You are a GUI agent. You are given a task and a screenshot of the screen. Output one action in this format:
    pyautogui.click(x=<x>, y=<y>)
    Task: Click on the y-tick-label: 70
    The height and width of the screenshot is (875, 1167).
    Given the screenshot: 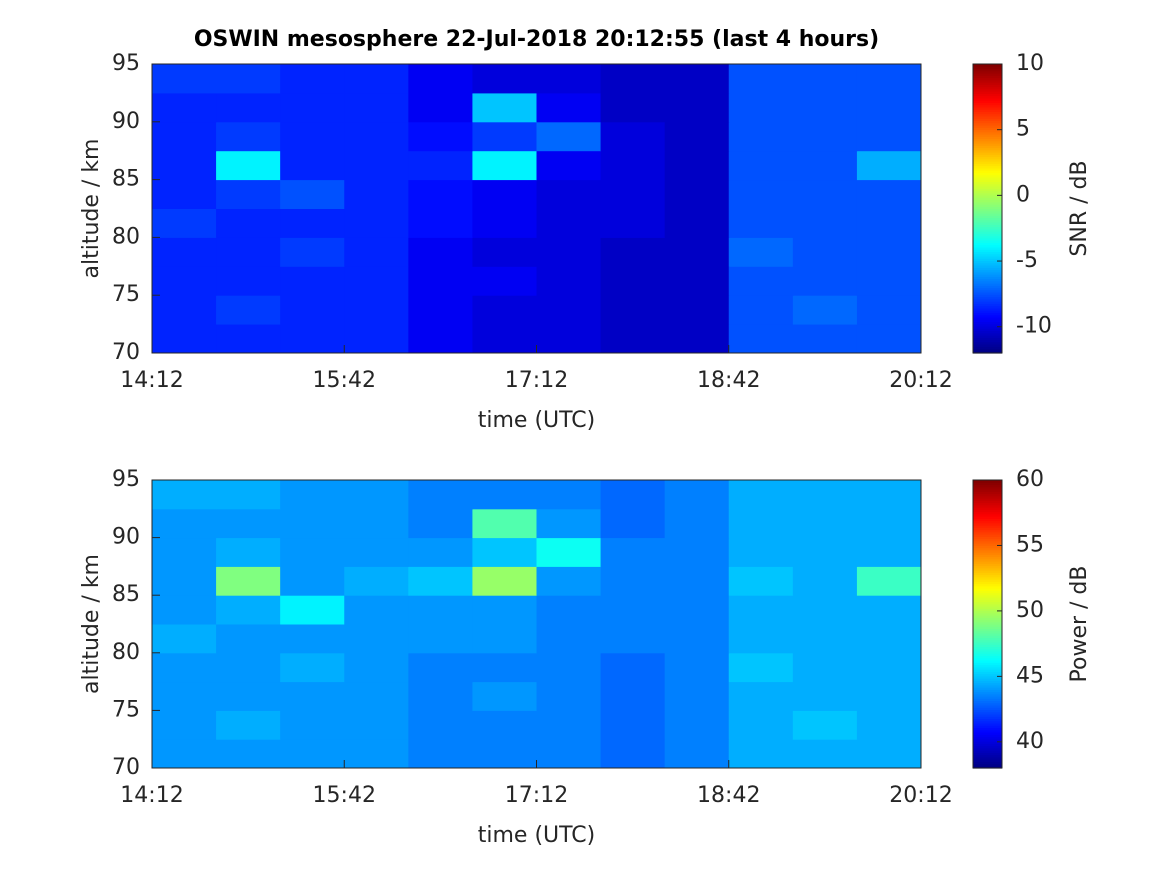 What is the action you would take?
    pyautogui.click(x=126, y=767)
    